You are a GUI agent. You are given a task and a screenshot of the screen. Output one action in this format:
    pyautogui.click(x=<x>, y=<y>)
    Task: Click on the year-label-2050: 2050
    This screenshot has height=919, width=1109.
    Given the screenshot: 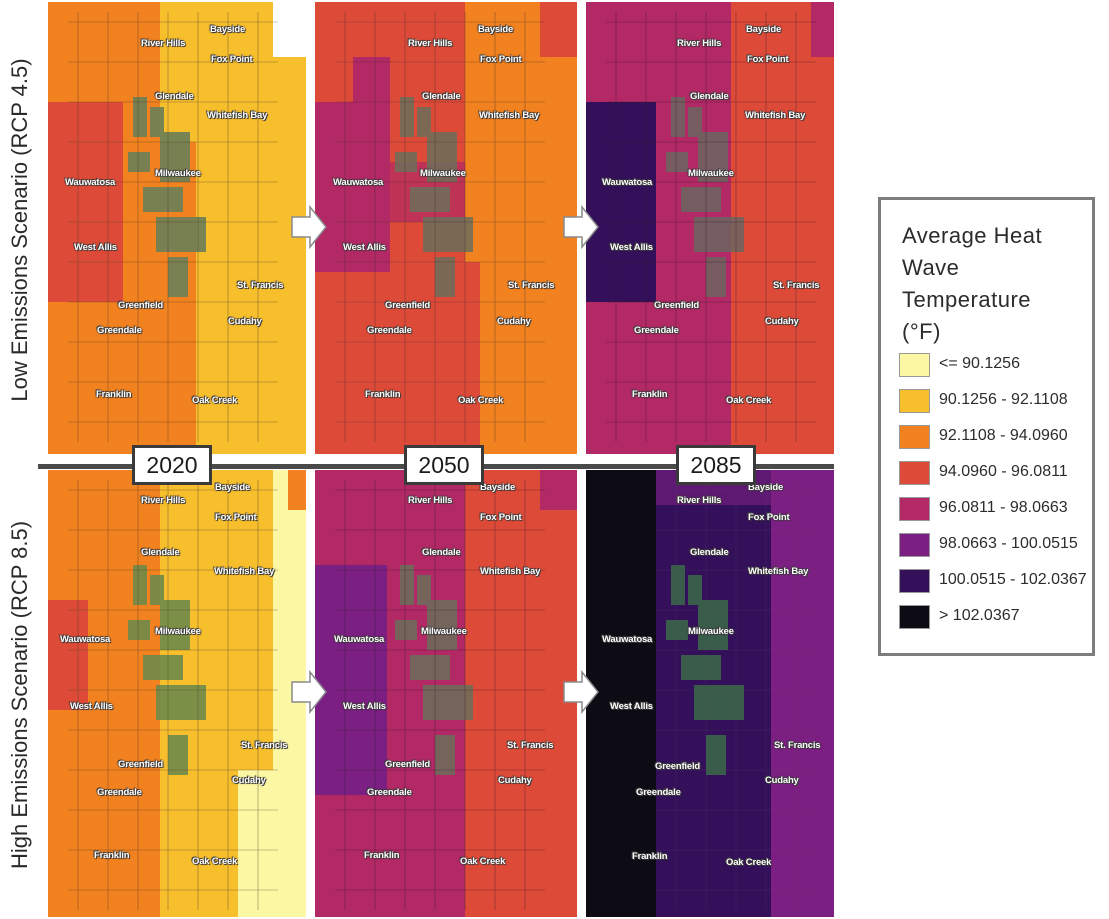 What is the action you would take?
    pyautogui.click(x=444, y=465)
    